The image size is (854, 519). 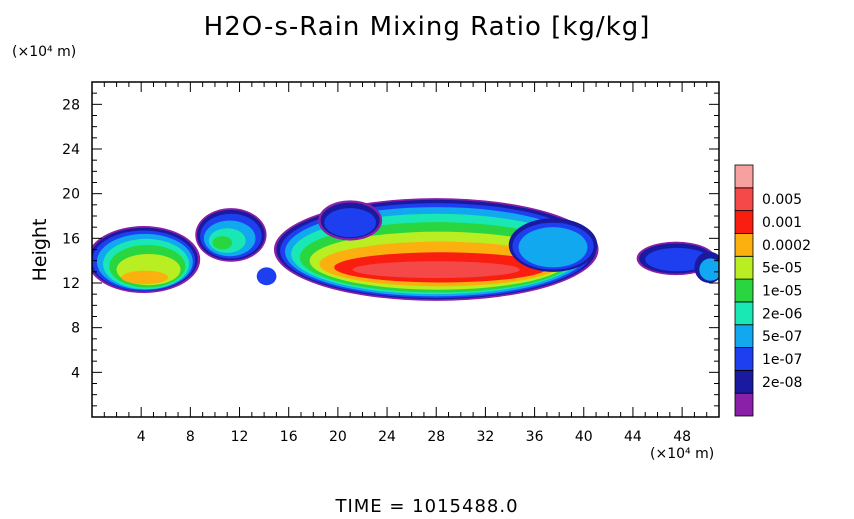 What do you see at coordinates (633, 437) in the screenshot?
I see `x-tick-label: 44` at bounding box center [633, 437].